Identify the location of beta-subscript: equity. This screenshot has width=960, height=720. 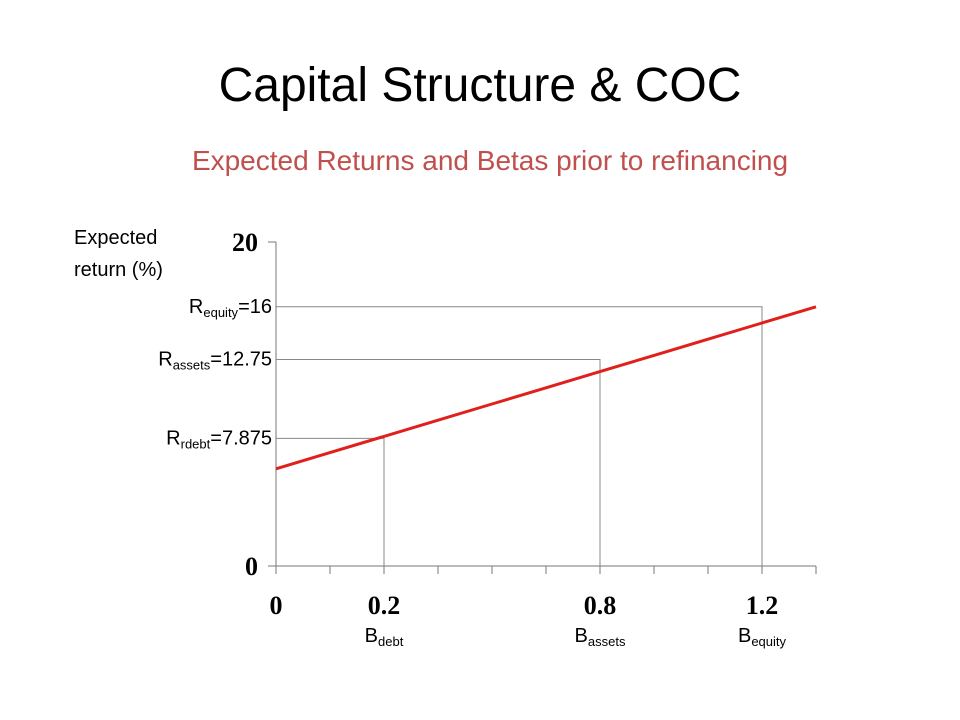
(768, 641).